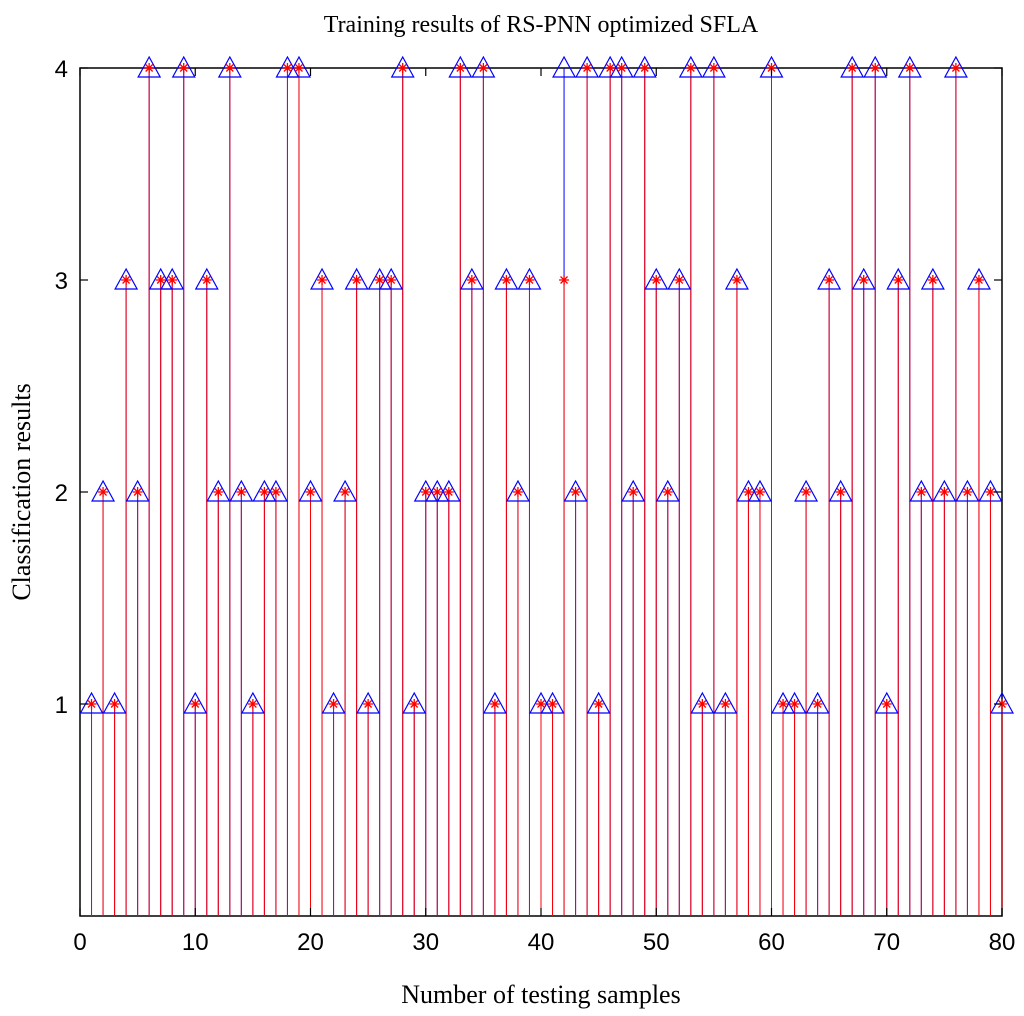  Describe the element at coordinates (540, 994) in the screenshot. I see `x-axis-label: Number of testing samples` at that location.